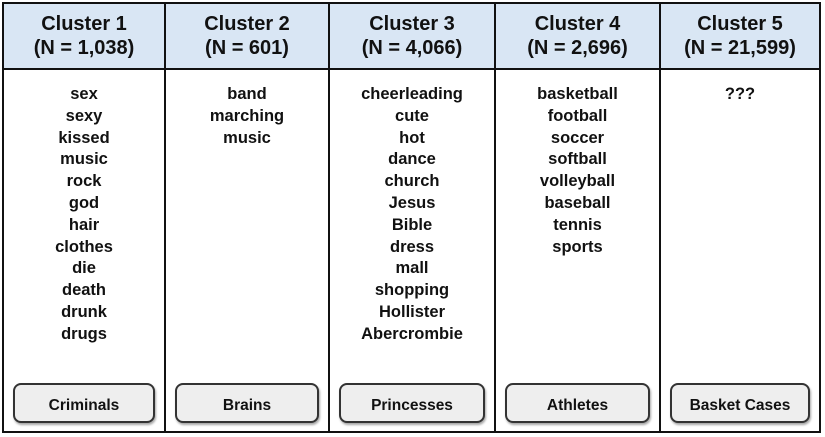 This screenshot has width=825, height=437. What do you see at coordinates (84, 202) in the screenshot?
I see `term-item: god` at bounding box center [84, 202].